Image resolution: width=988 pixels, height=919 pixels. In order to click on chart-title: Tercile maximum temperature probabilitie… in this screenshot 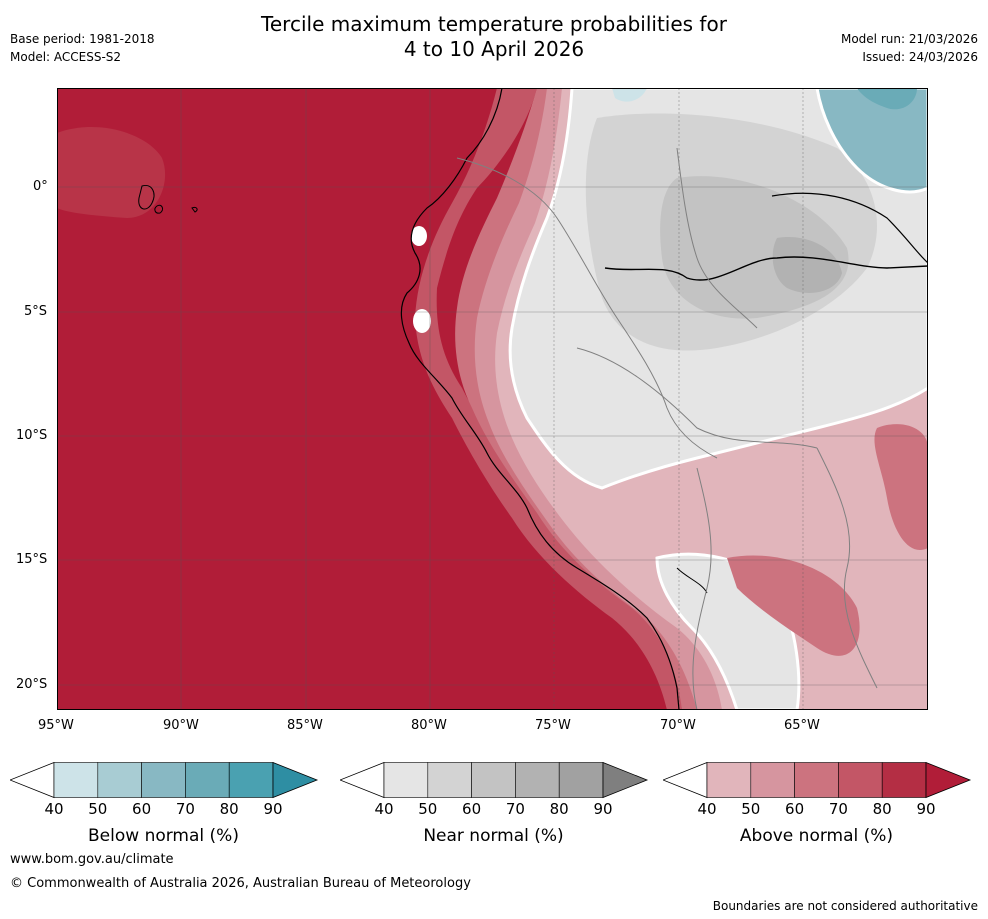, I will do `click(494, 37)`.